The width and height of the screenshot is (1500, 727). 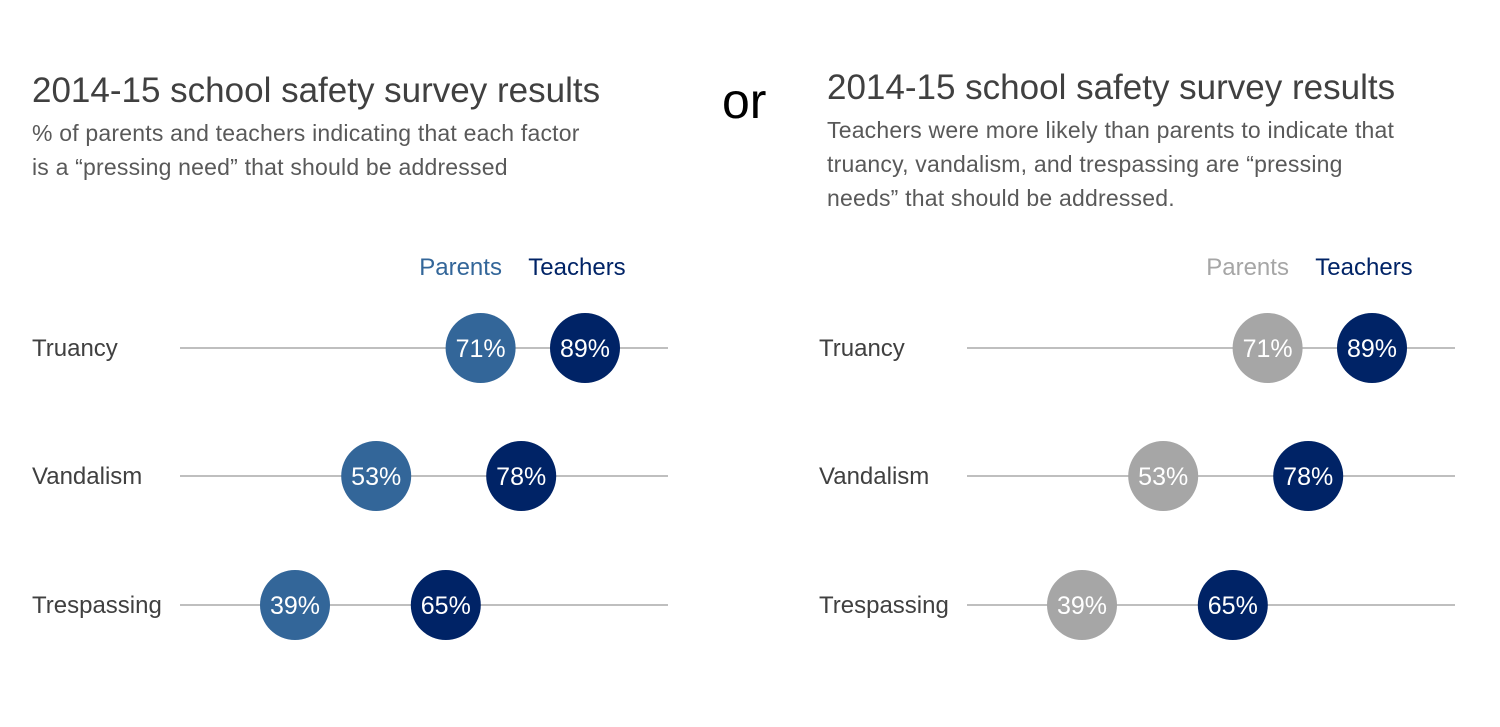 I want to click on right-dot-teachers-trespassing, so click(x=1232, y=605).